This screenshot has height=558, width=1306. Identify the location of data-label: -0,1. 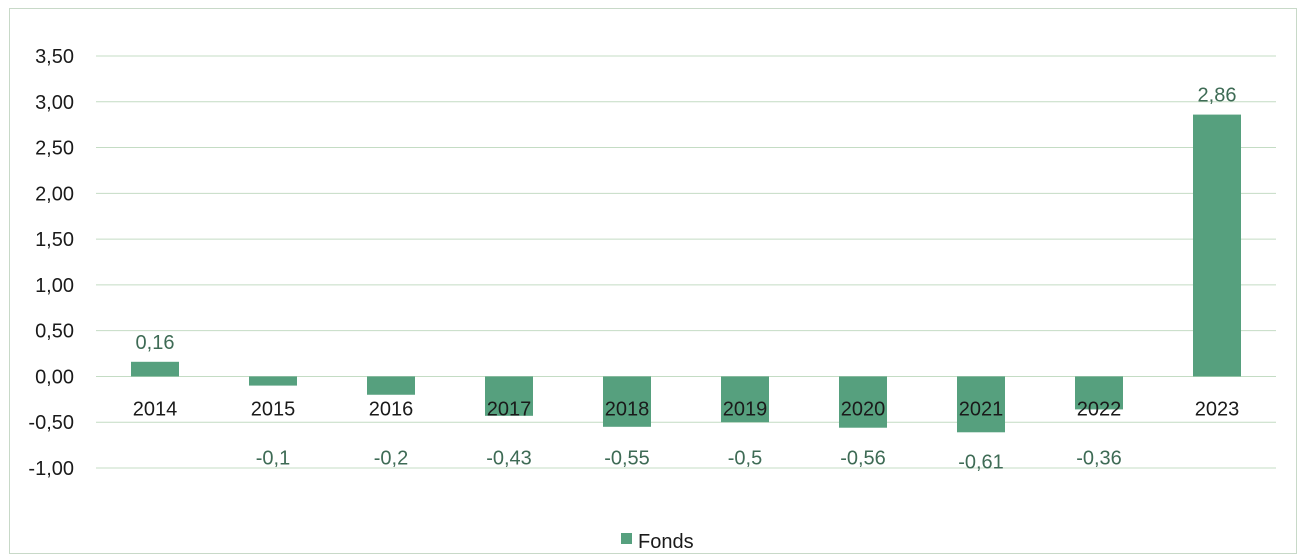
(273, 458).